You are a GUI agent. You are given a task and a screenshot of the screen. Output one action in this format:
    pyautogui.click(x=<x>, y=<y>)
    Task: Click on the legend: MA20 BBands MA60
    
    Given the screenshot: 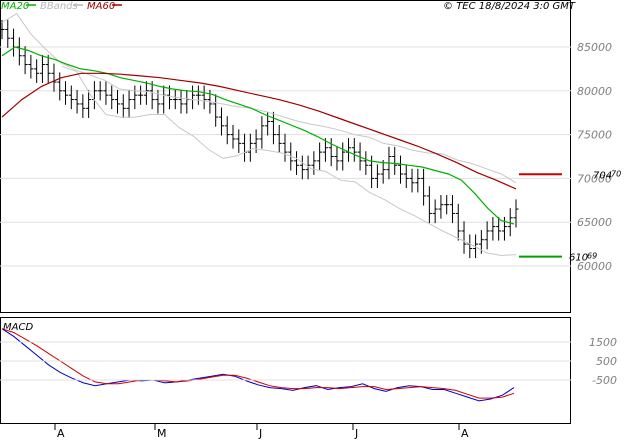 What is the action you would take?
    pyautogui.click(x=61, y=6)
    